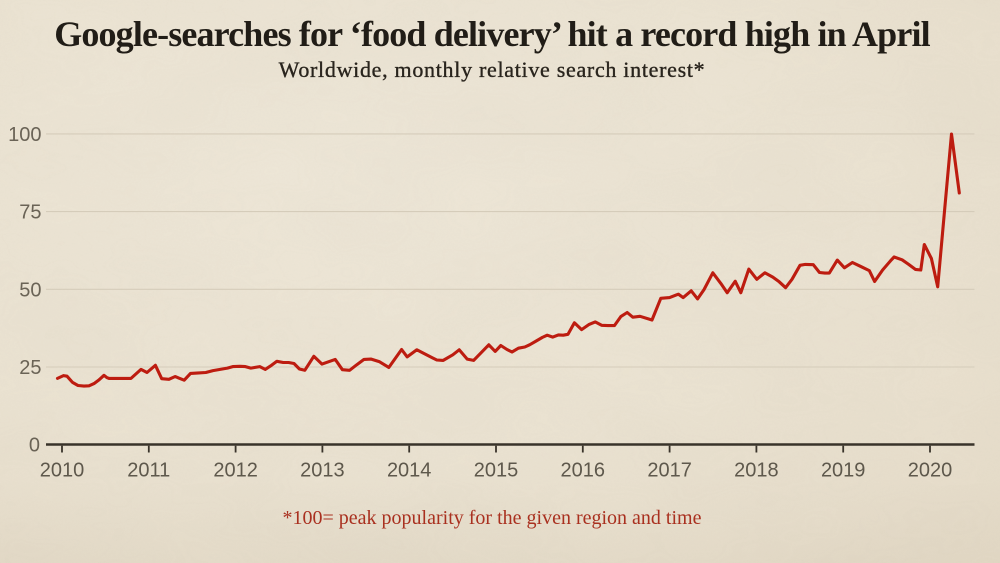 This screenshot has width=1000, height=563. What do you see at coordinates (930, 471) in the screenshot?
I see `svg-text: 2020` at bounding box center [930, 471].